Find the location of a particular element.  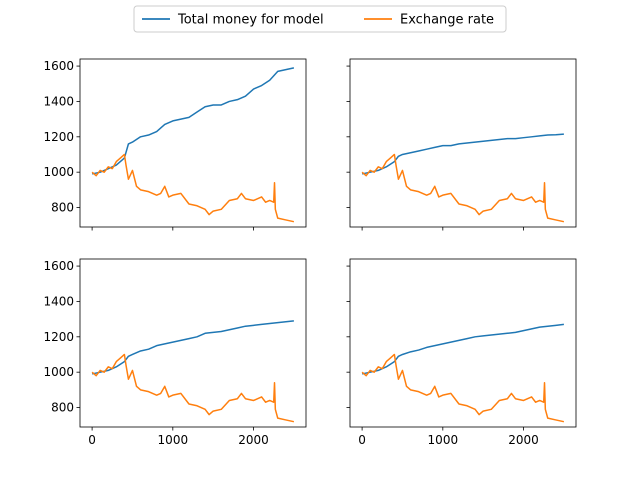

subplot-bottom-right: 0 1000 2000 is located at coordinates (461, 352).